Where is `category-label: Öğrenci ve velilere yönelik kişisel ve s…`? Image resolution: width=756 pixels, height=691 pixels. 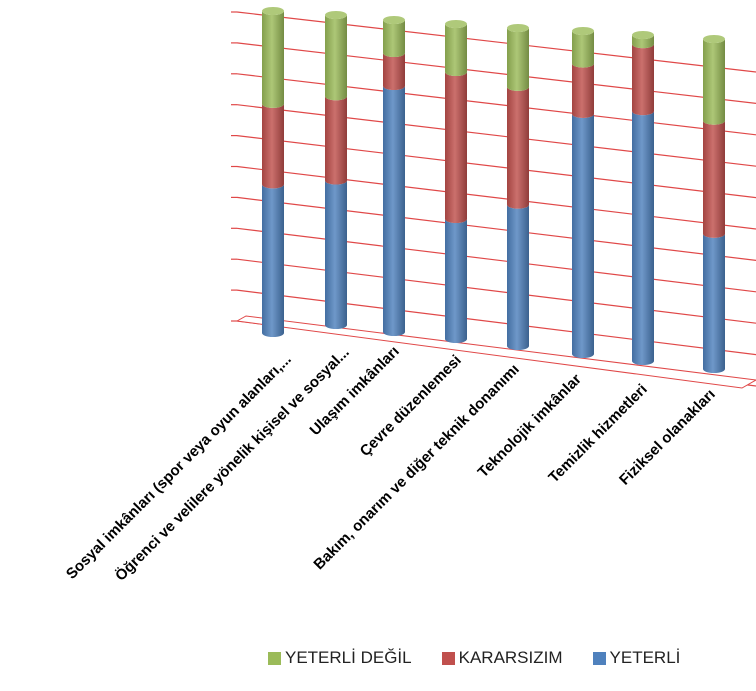
category-label: Öğrenci ve velilere yönelik kişisel ve s… is located at coordinates (232, 464).